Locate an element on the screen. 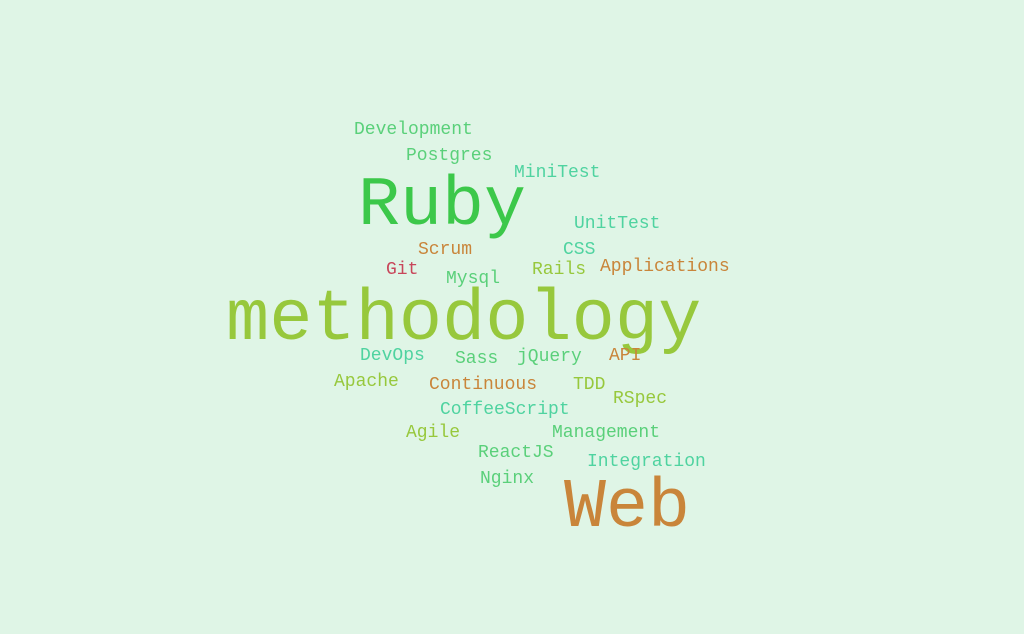 The width and height of the screenshot is (1024, 634). word-postgres: Postgres is located at coordinates (449, 156).